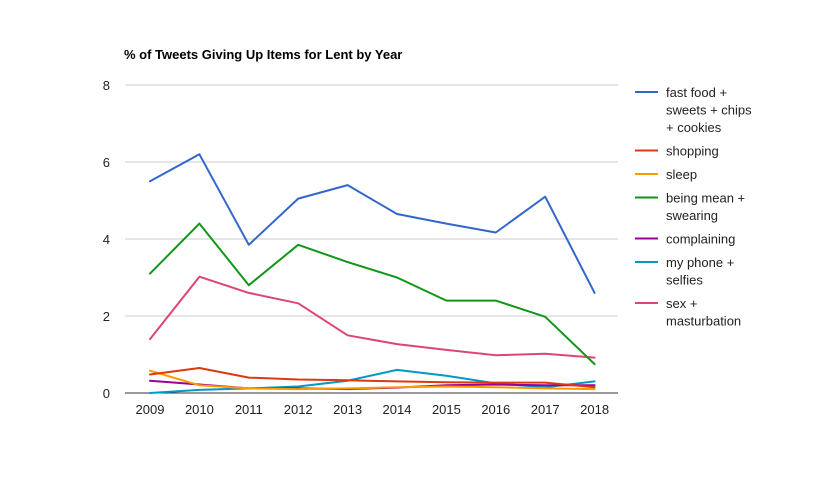  What do you see at coordinates (372, 317) in the screenshot?
I see `series-line-sex-masturbation` at bounding box center [372, 317].